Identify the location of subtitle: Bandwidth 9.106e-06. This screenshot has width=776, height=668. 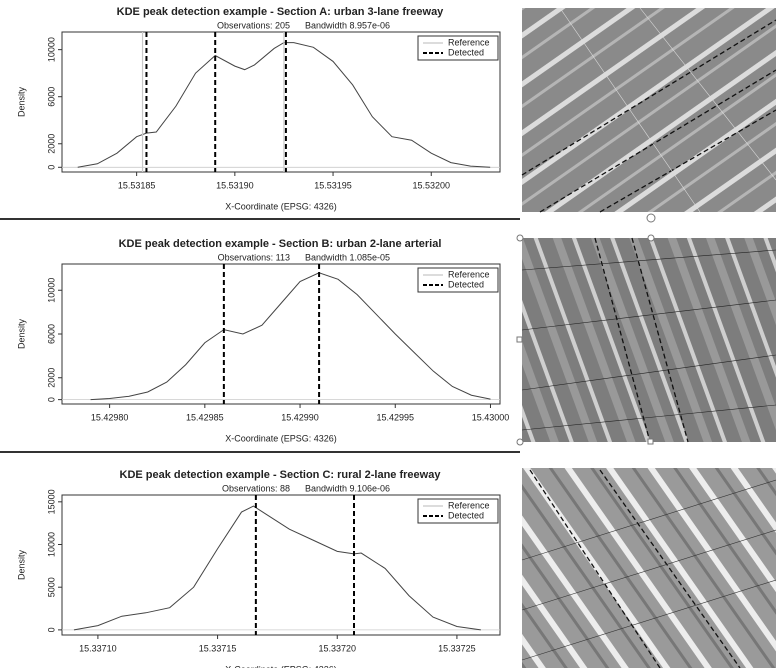
(347, 488).